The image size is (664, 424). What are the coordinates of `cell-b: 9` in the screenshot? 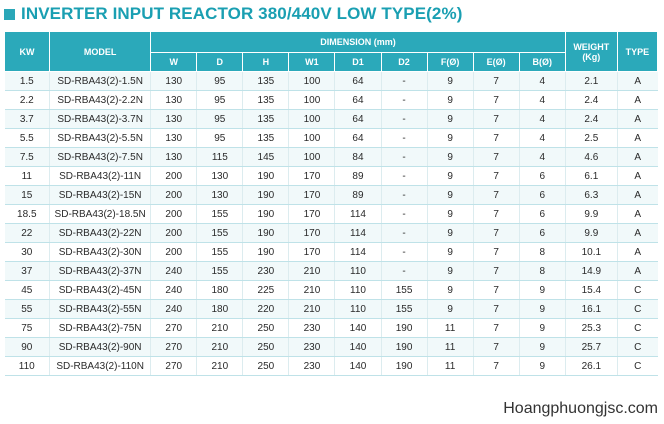 It's located at (542, 347).